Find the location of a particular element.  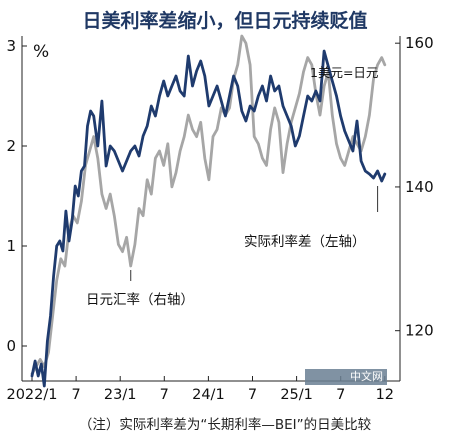

callouts is located at coordinates (254, 233).